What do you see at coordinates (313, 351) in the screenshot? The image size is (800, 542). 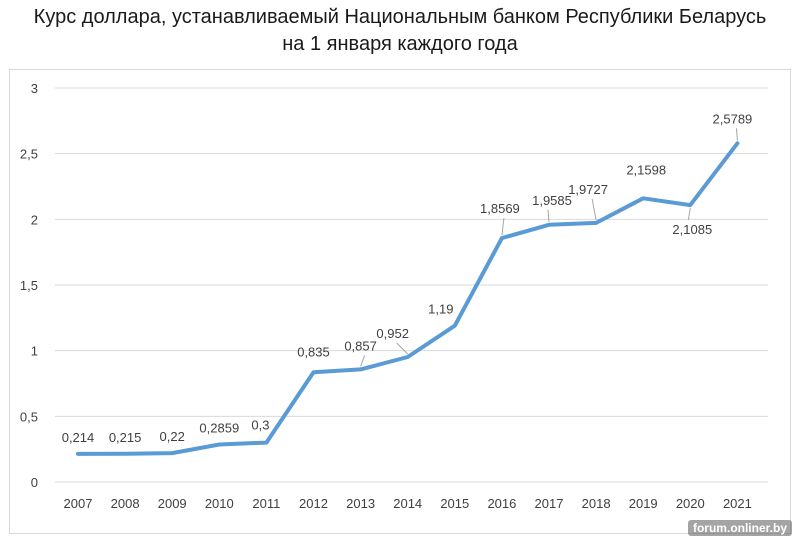 I see `data-label: 0,835` at bounding box center [313, 351].